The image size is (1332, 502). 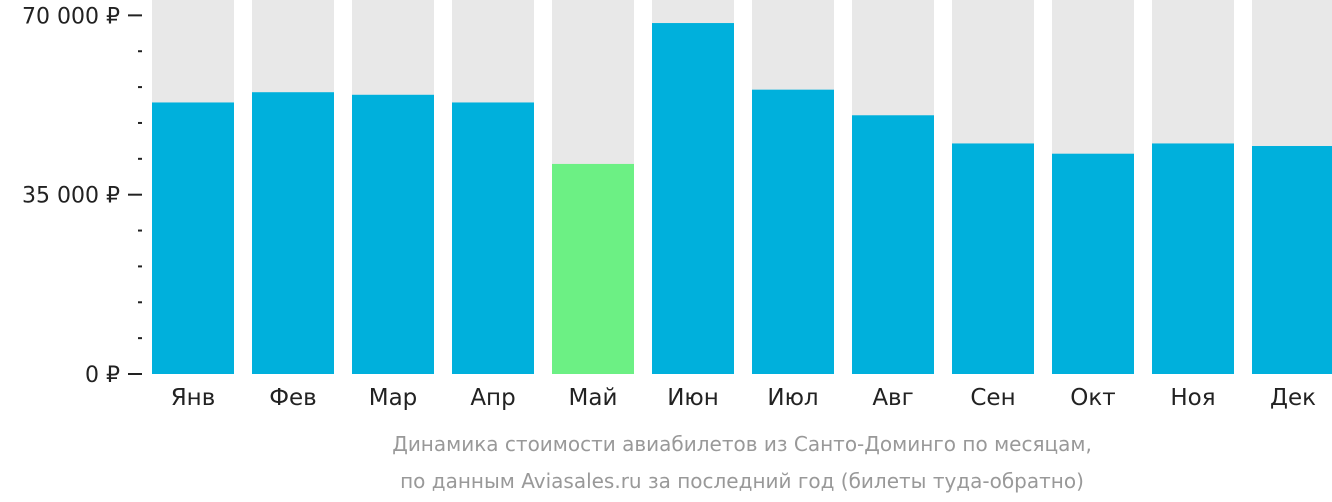 I want to click on x-tick-label: Янв, so click(x=193, y=398).